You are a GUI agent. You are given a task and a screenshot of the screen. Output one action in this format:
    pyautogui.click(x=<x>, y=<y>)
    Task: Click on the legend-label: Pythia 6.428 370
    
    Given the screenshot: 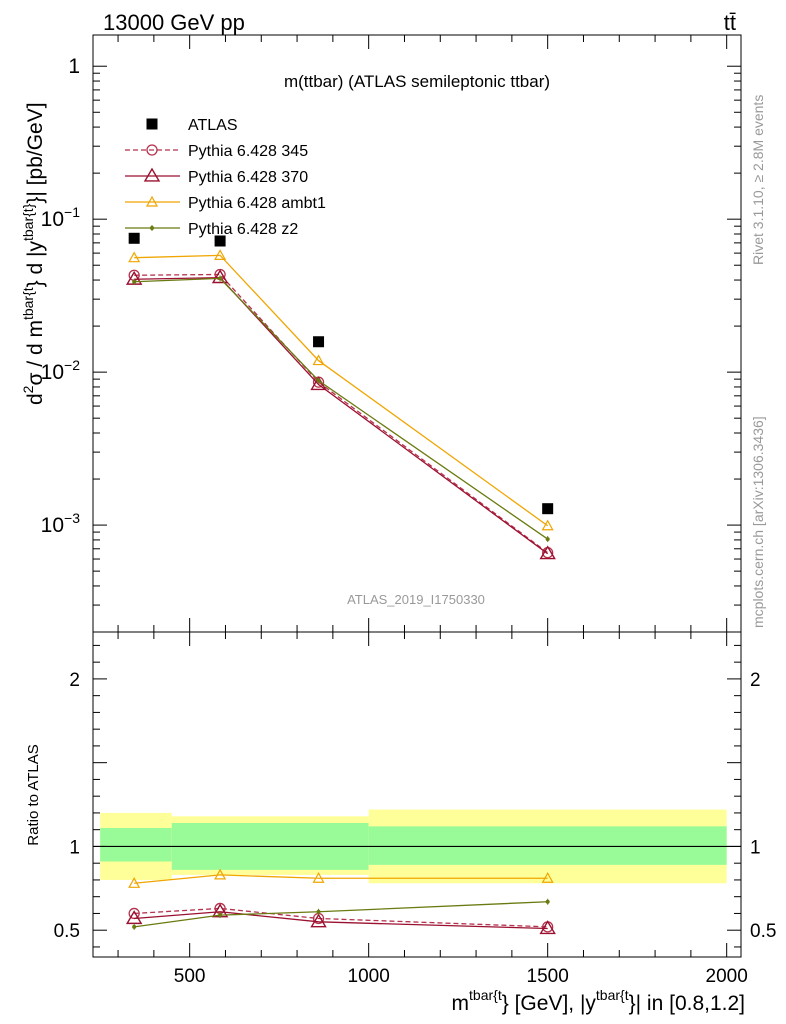 What is the action you would take?
    pyautogui.click(x=248, y=177)
    